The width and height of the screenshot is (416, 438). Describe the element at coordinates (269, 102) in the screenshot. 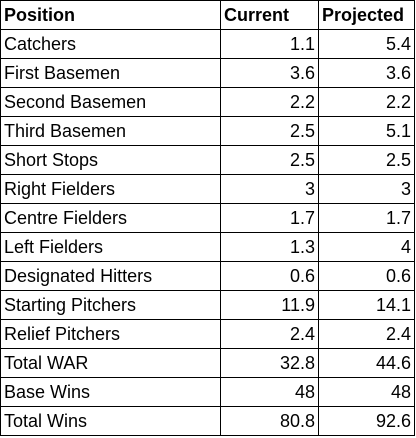

I see `cell-current: 2.2` at that location.